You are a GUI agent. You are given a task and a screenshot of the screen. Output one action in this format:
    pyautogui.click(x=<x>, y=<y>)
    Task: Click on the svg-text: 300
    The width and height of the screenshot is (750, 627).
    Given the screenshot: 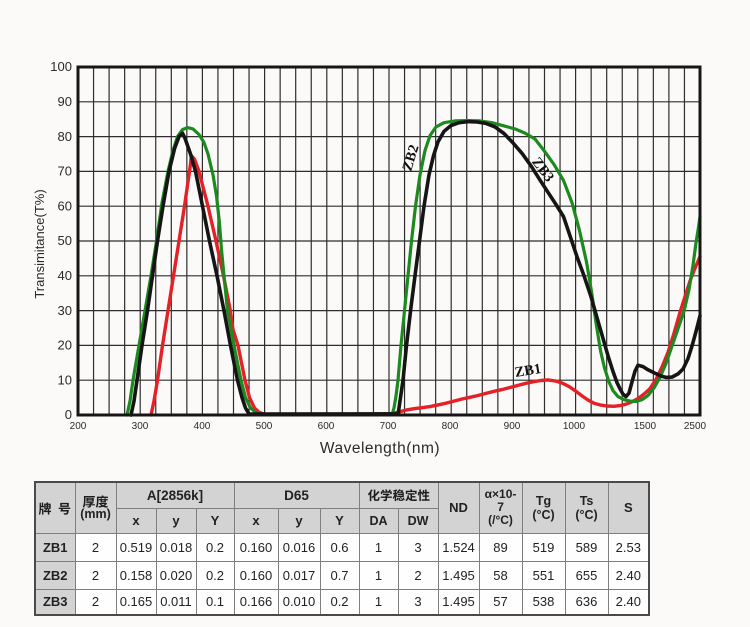 What is the action you would take?
    pyautogui.click(x=140, y=426)
    